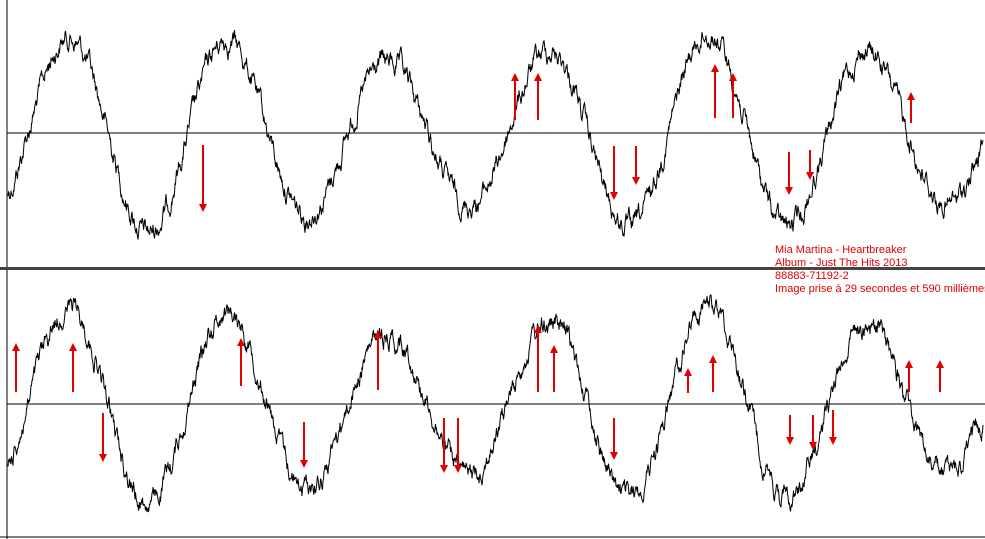  Describe the element at coordinates (841, 250) in the screenshot. I see `annotation-line: Mia Martina - Heartbreaker` at that location.